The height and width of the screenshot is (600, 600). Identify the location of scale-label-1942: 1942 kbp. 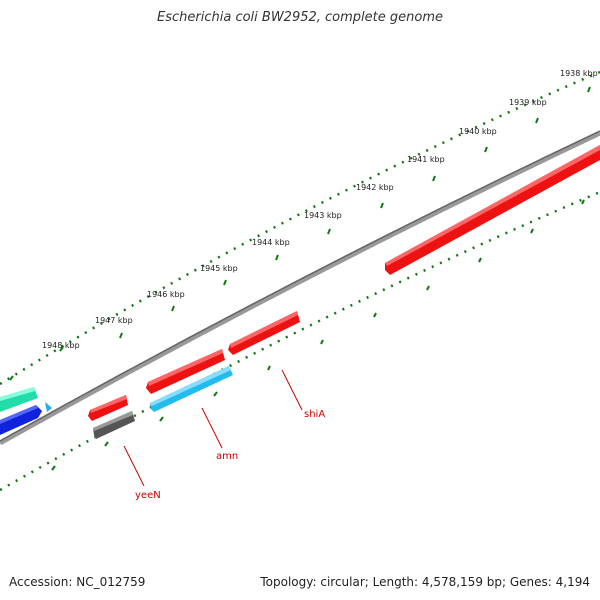
(375, 187).